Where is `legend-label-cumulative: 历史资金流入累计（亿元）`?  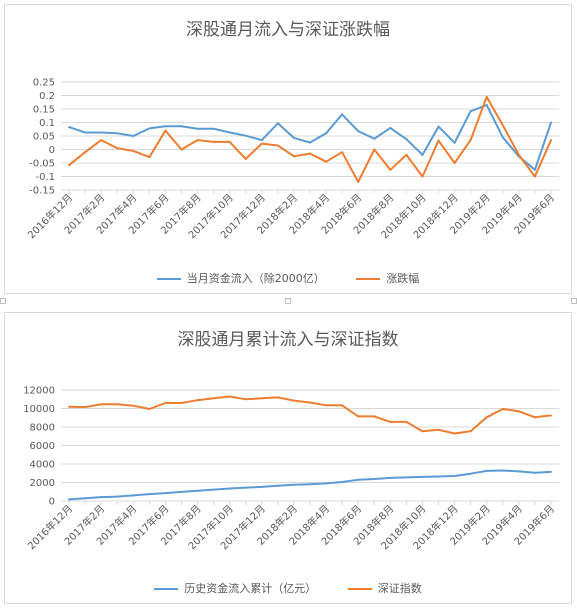 legend-label-cumulative: 历史资金流入累计（亿元） is located at coordinates (250, 588).